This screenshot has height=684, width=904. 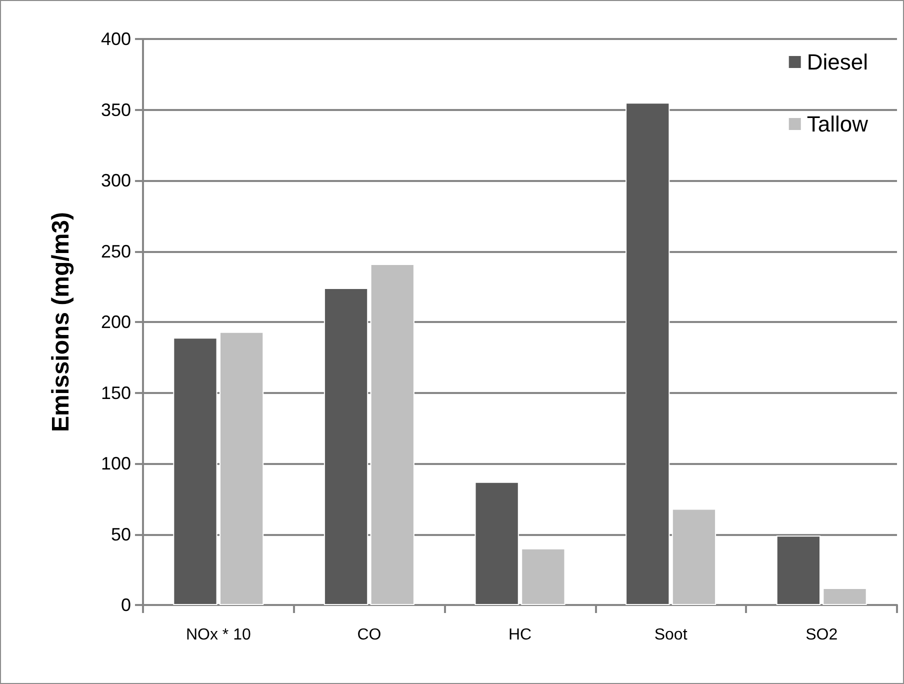 What do you see at coordinates (115, 392) in the screenshot?
I see `y-tick-label: 150` at bounding box center [115, 392].